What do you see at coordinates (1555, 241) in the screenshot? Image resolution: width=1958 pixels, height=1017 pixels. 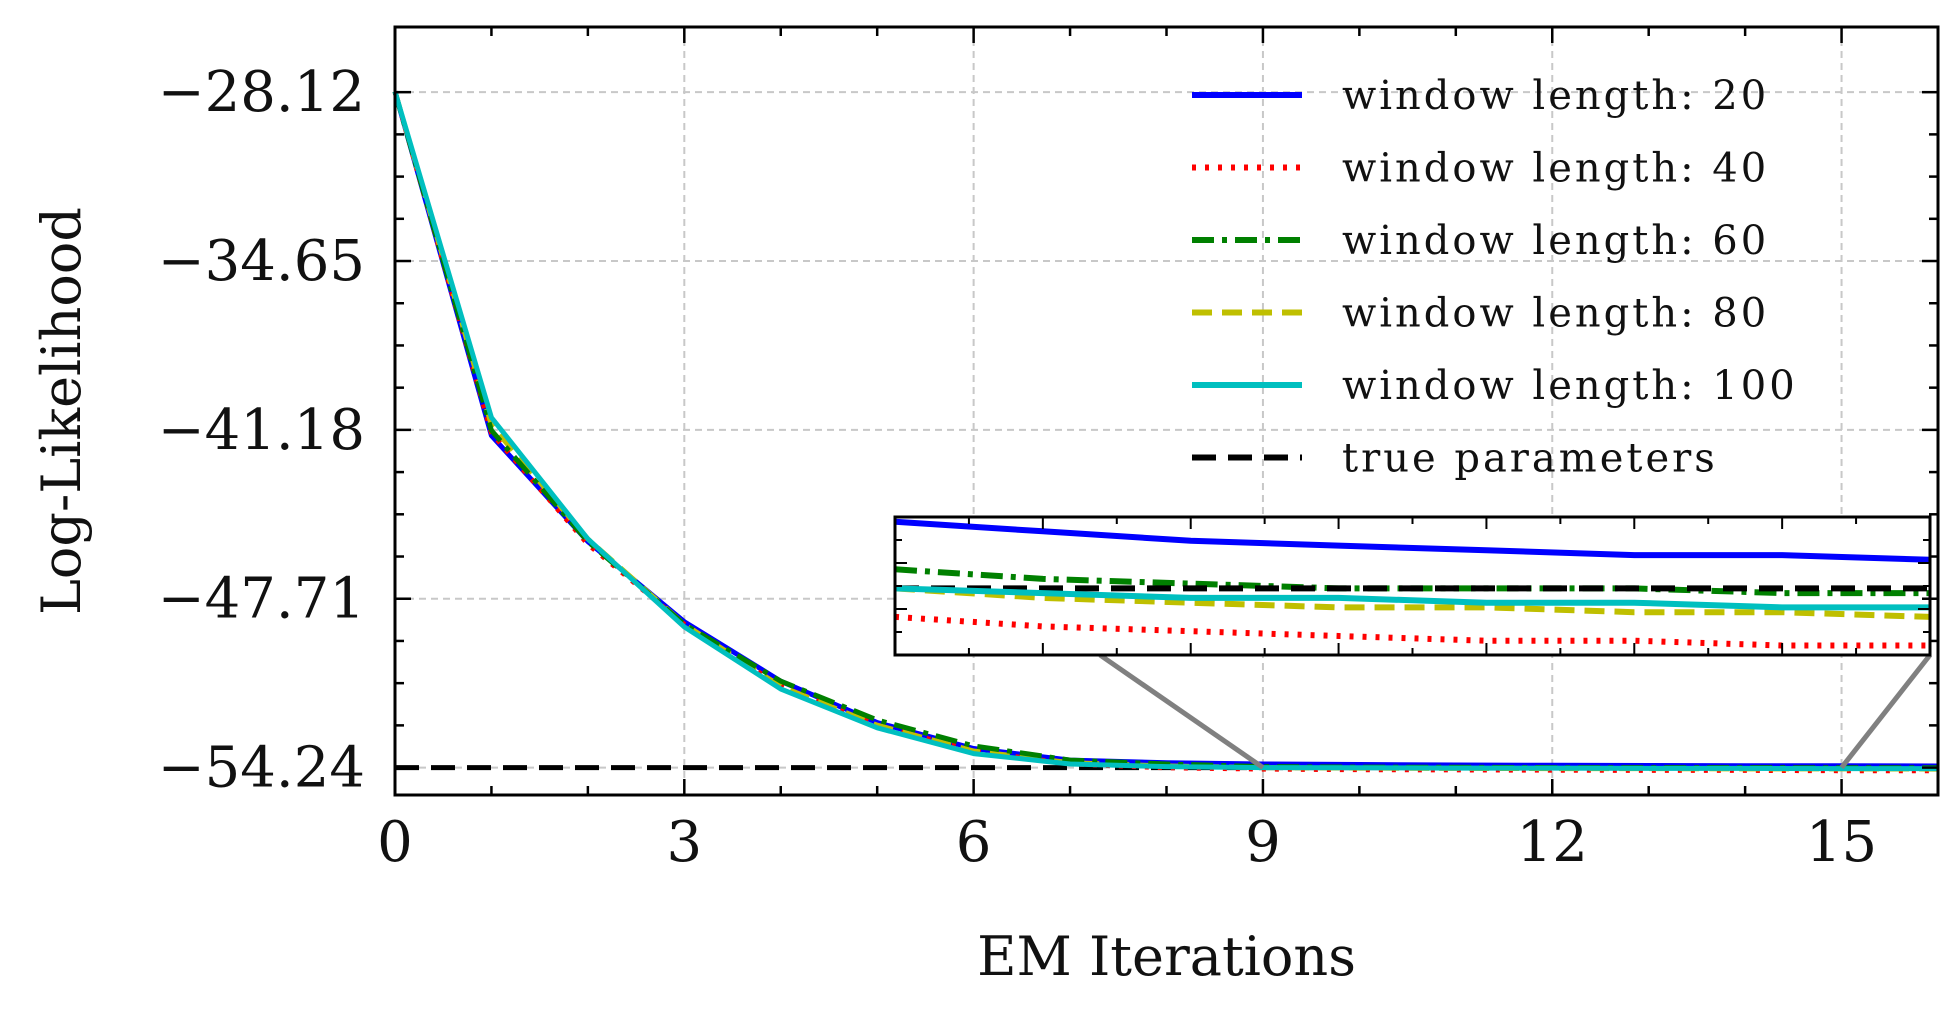 I see `legend-label: window length: 60` at bounding box center [1555, 241].